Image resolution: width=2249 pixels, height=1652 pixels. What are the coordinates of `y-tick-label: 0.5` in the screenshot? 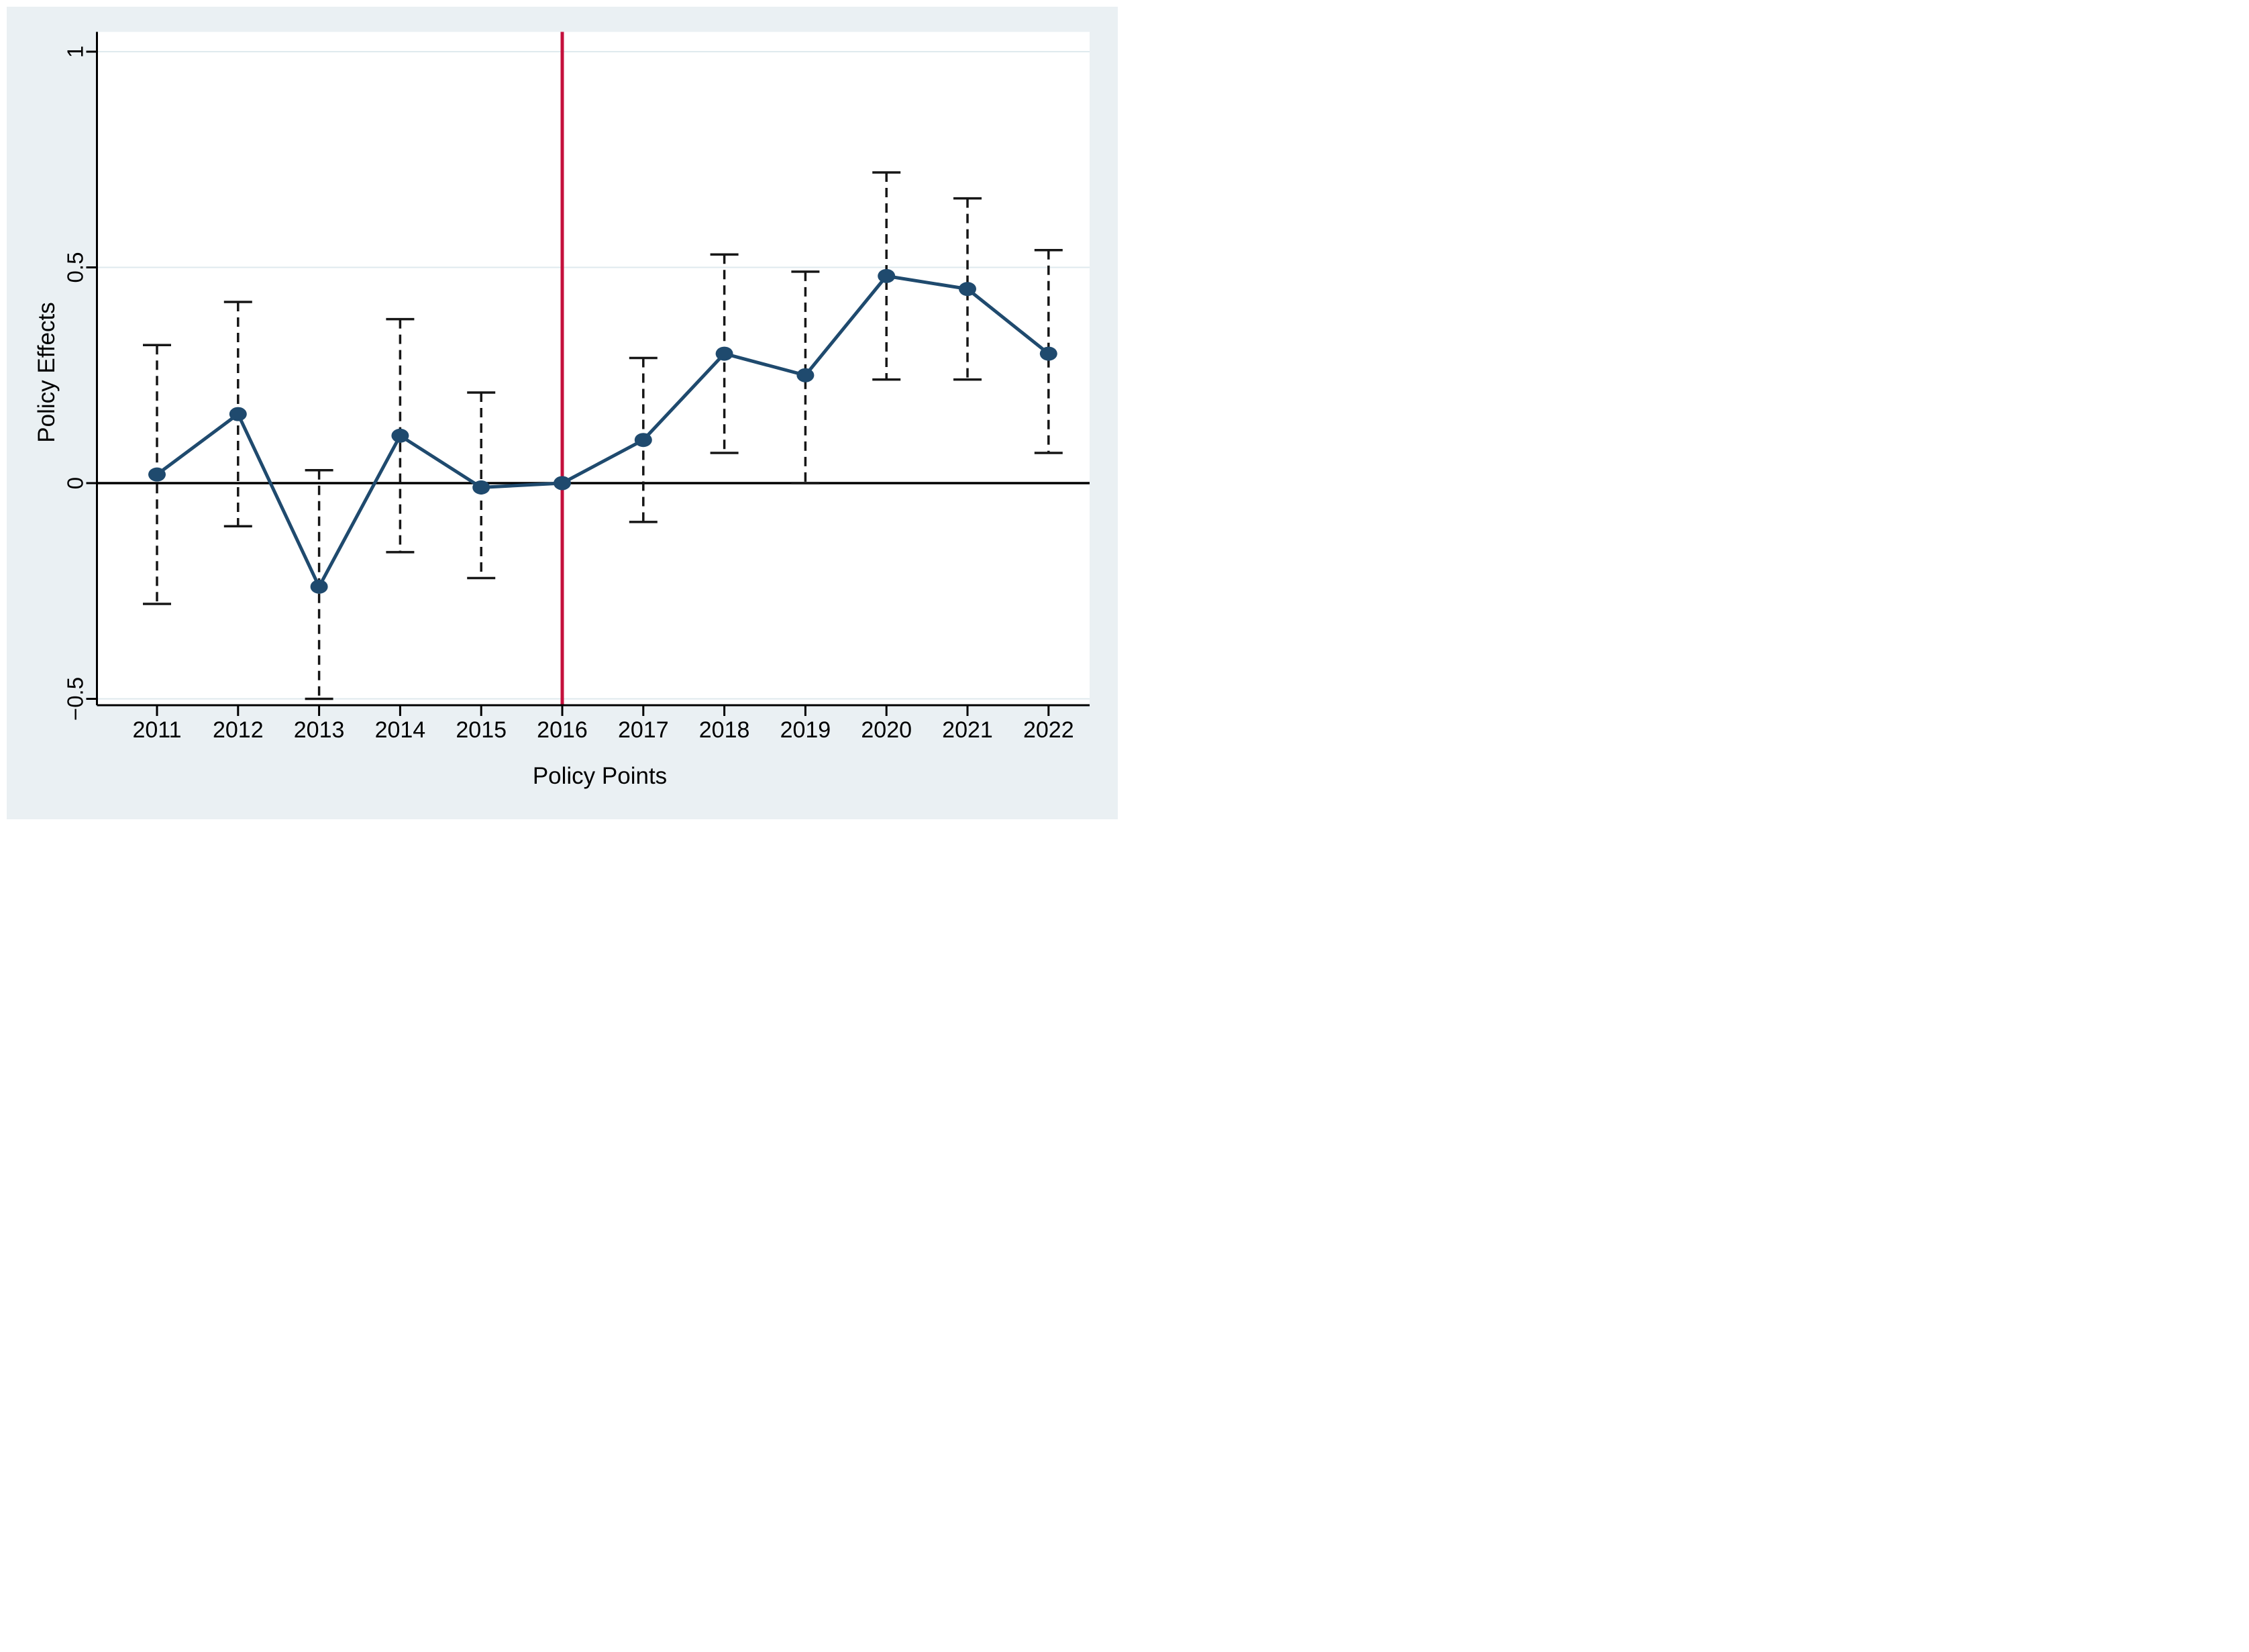 It's located at (75, 267).